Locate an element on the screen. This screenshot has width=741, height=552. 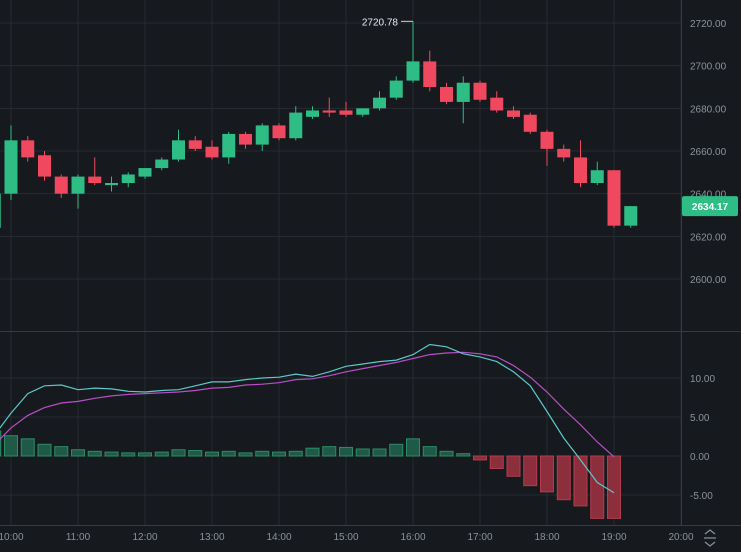
price-axis-tick-label: 2680.00 is located at coordinates (708, 109).